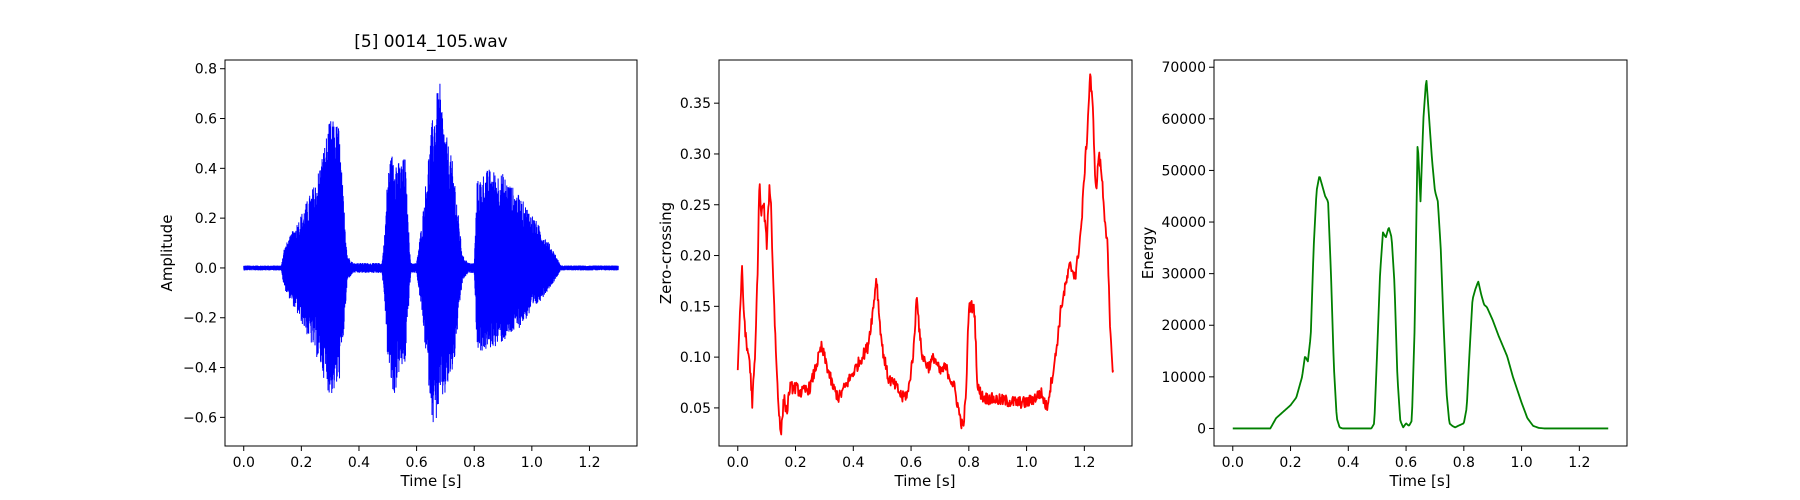 This screenshot has width=1800, height=500. What do you see at coordinates (589, 463) in the screenshot?
I see `waveform-xtick-label: 1.2` at bounding box center [589, 463].